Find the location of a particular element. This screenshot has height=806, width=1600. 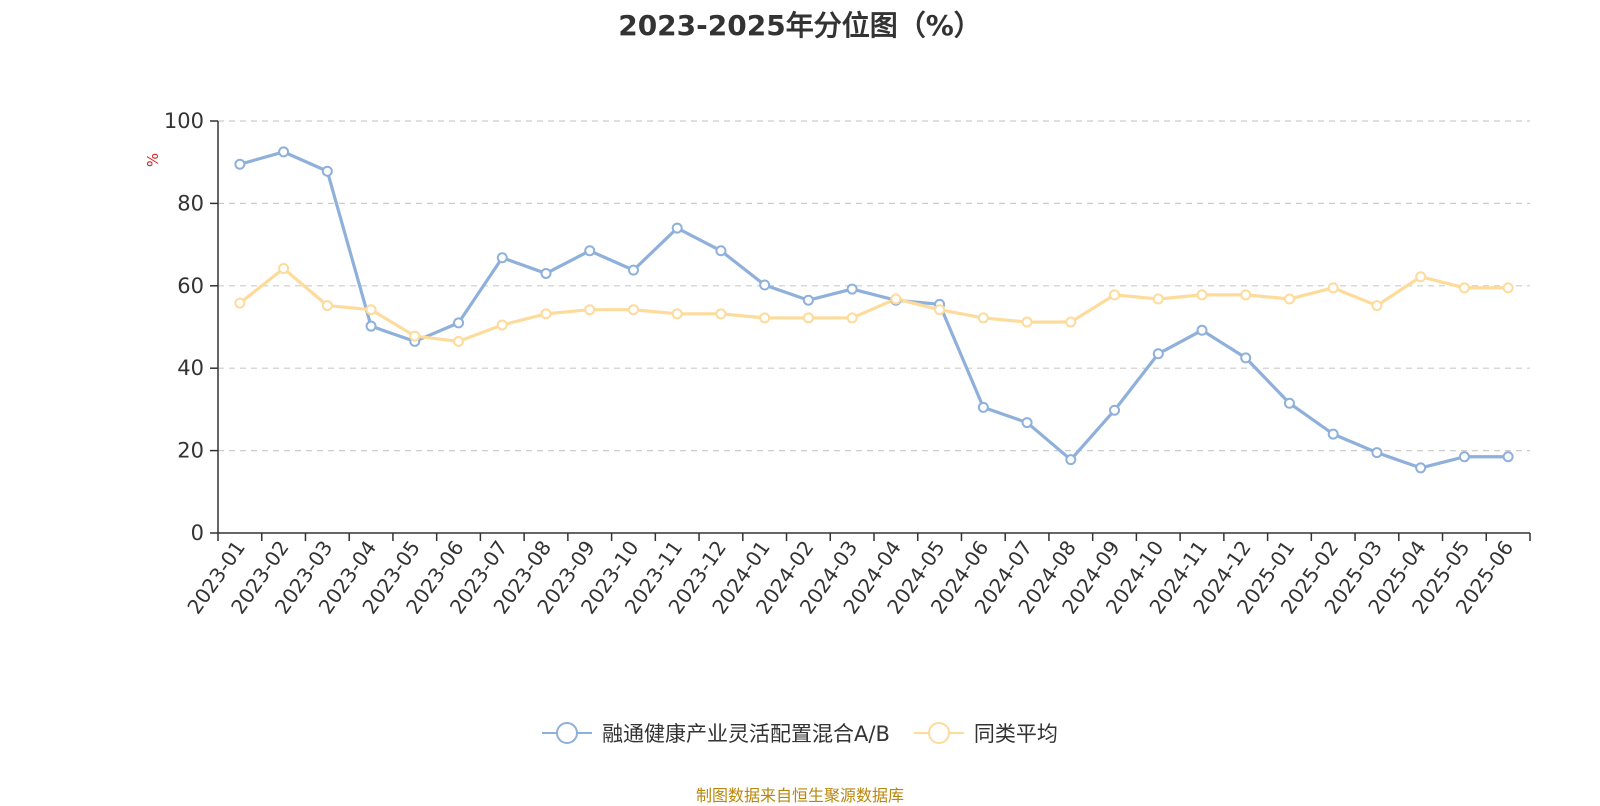

legend-series-0-marker-icon is located at coordinates (567, 733).